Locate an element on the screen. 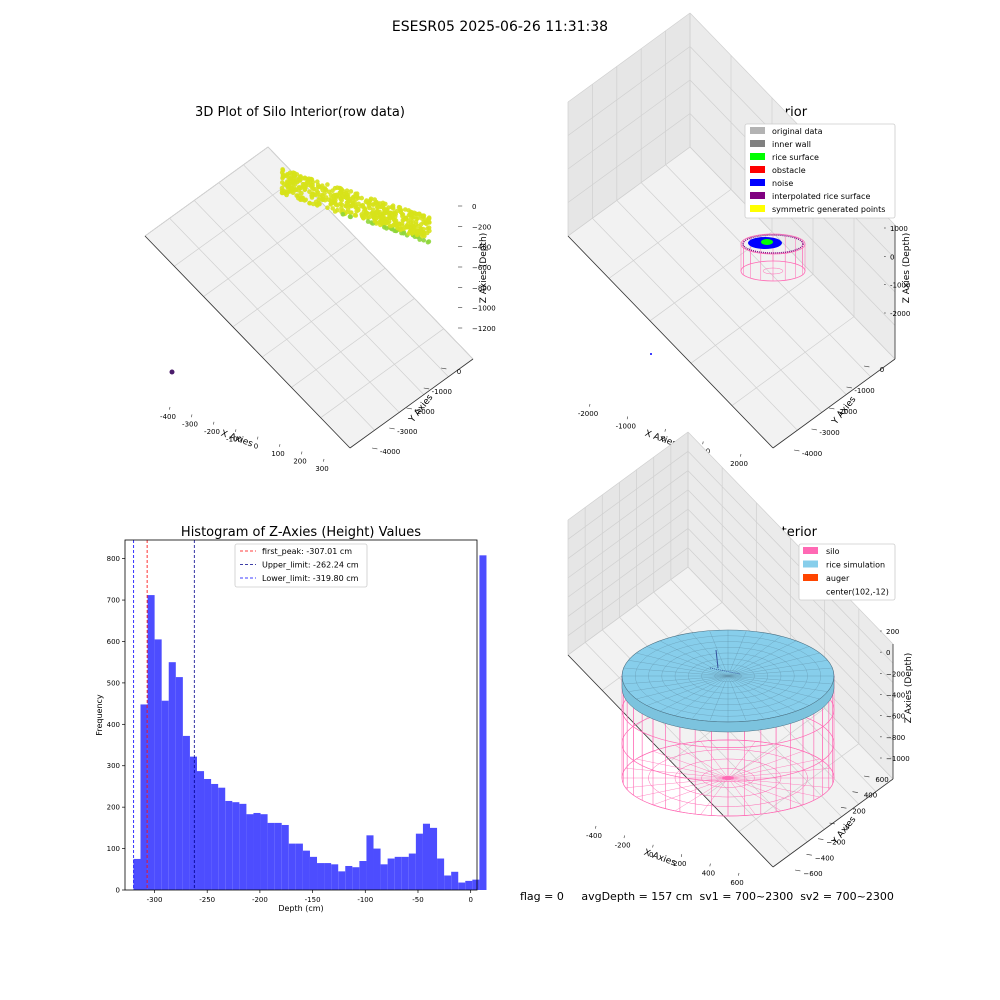 This screenshot has height=1000, width=1000. raw-plot-title: 3D Plot of Silo Interior(row data) is located at coordinates (300, 112).